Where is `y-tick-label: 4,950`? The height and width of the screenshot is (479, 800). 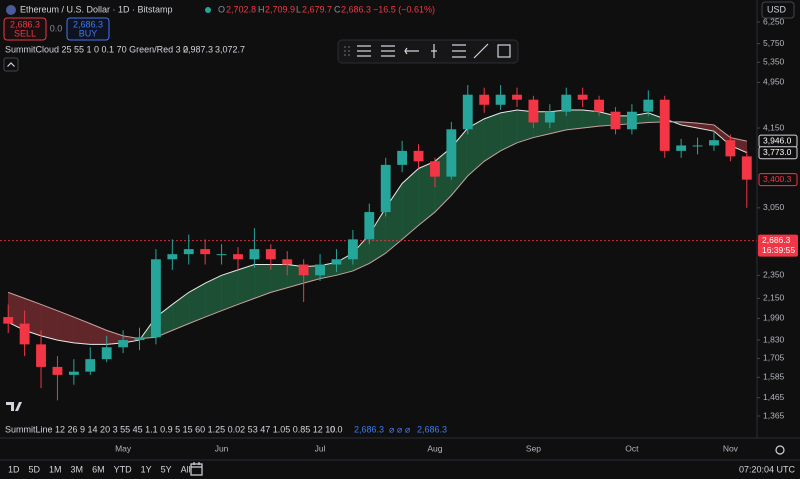 y-tick-label: 4,950 is located at coordinates (774, 82).